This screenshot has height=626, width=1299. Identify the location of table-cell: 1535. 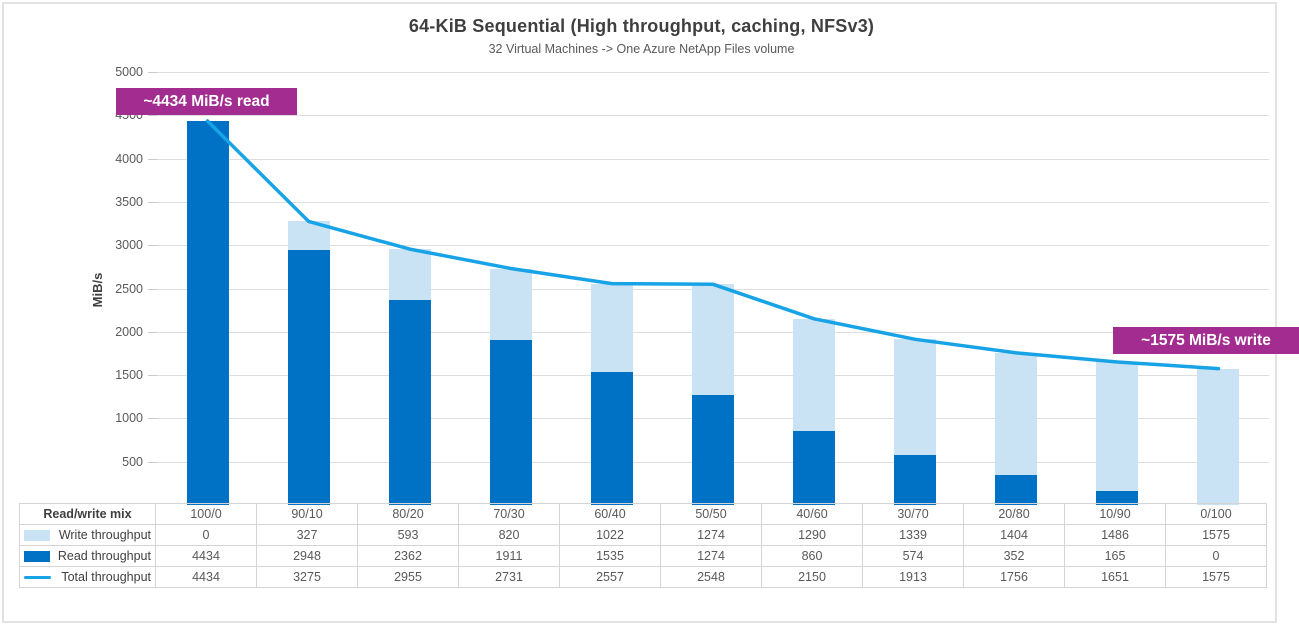
(610, 556).